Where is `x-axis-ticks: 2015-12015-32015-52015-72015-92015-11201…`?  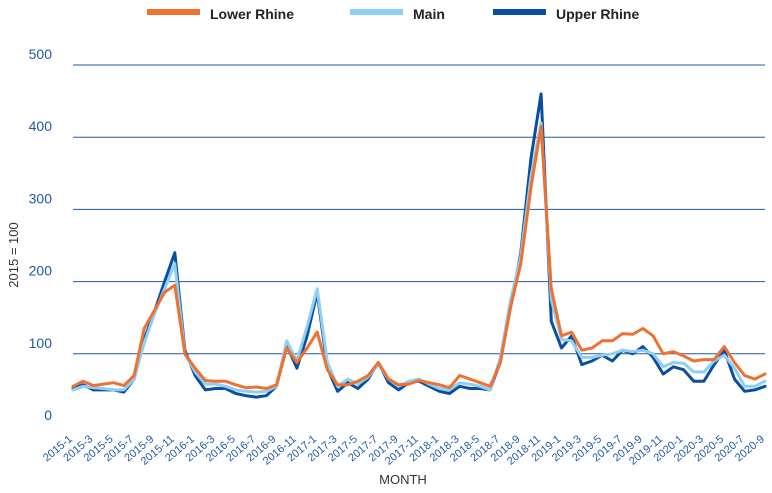
x-axis-ticks: 2015-12015-32015-52015-72015-92015-11201… is located at coordinates (404, 450).